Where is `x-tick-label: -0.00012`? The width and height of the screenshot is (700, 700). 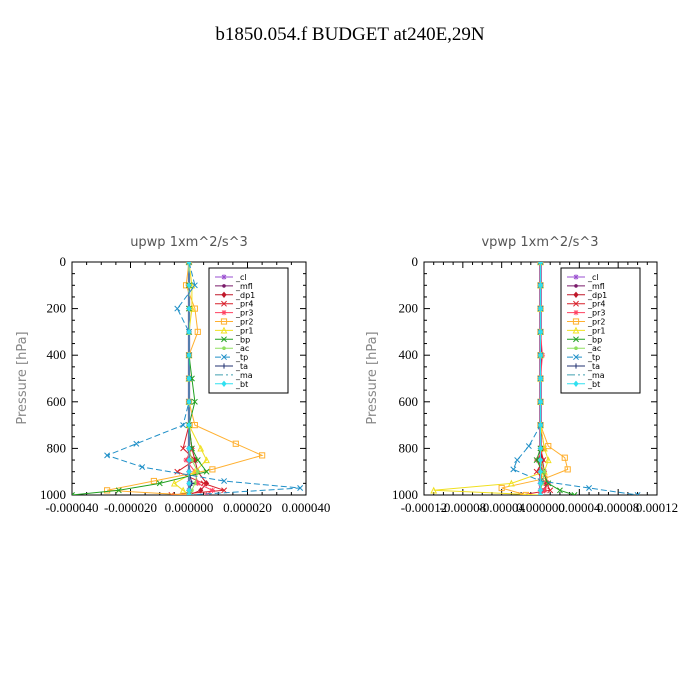 x-tick-label: -0.00012 is located at coordinates (424, 507).